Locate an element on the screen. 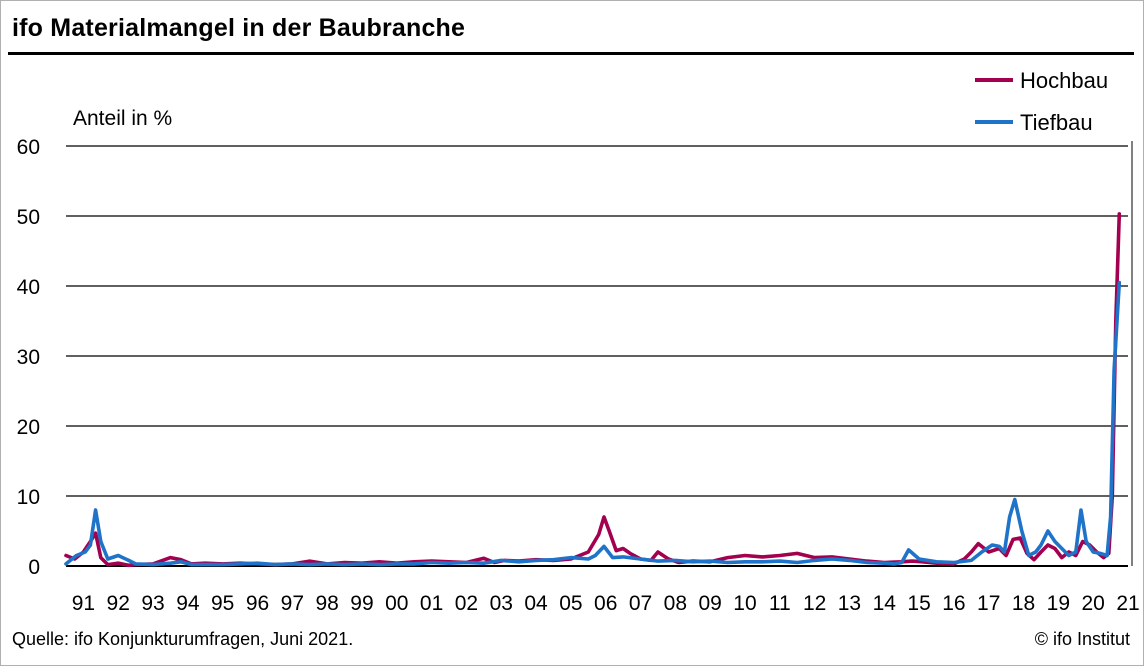 The width and height of the screenshot is (1144, 666). y-tick-60: 60 is located at coordinates (28, 147).